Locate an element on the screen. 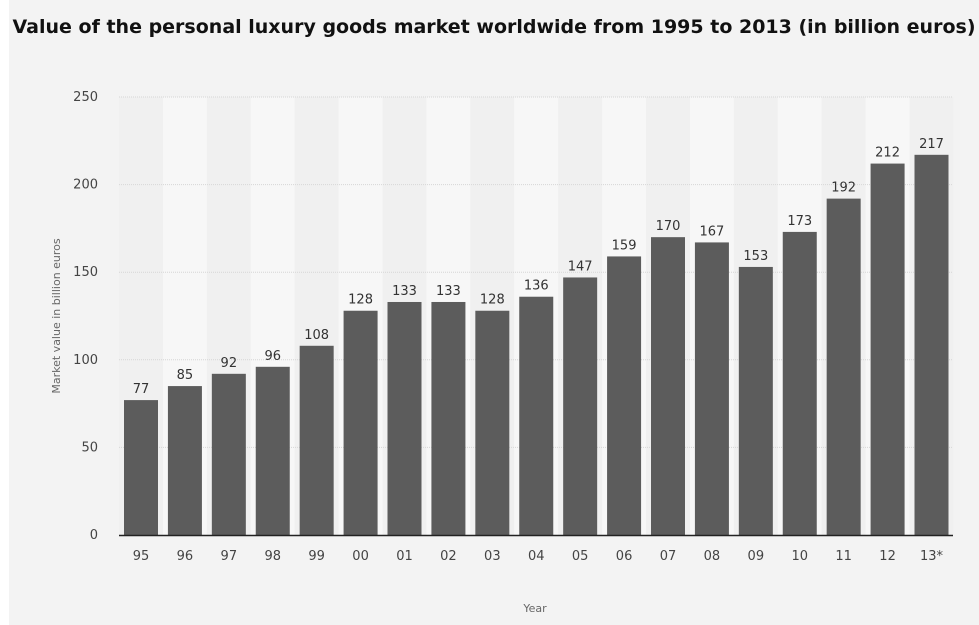 This screenshot has width=979, height=625. y-tick-label: 100 is located at coordinates (85, 360).